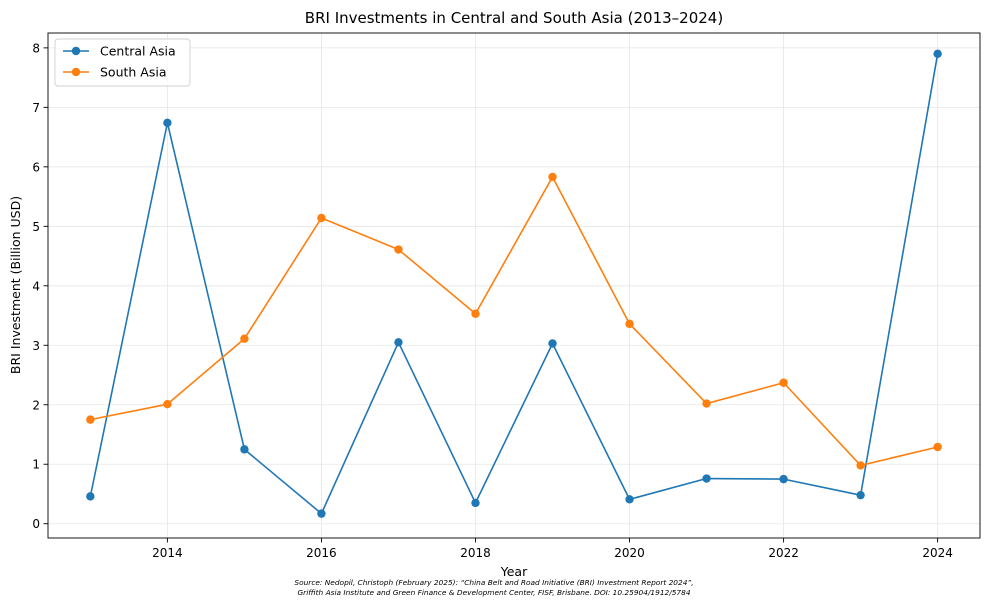 This screenshot has width=989, height=608. What do you see at coordinates (244, 338) in the screenshot?
I see `south-asia-point-2015` at bounding box center [244, 338].